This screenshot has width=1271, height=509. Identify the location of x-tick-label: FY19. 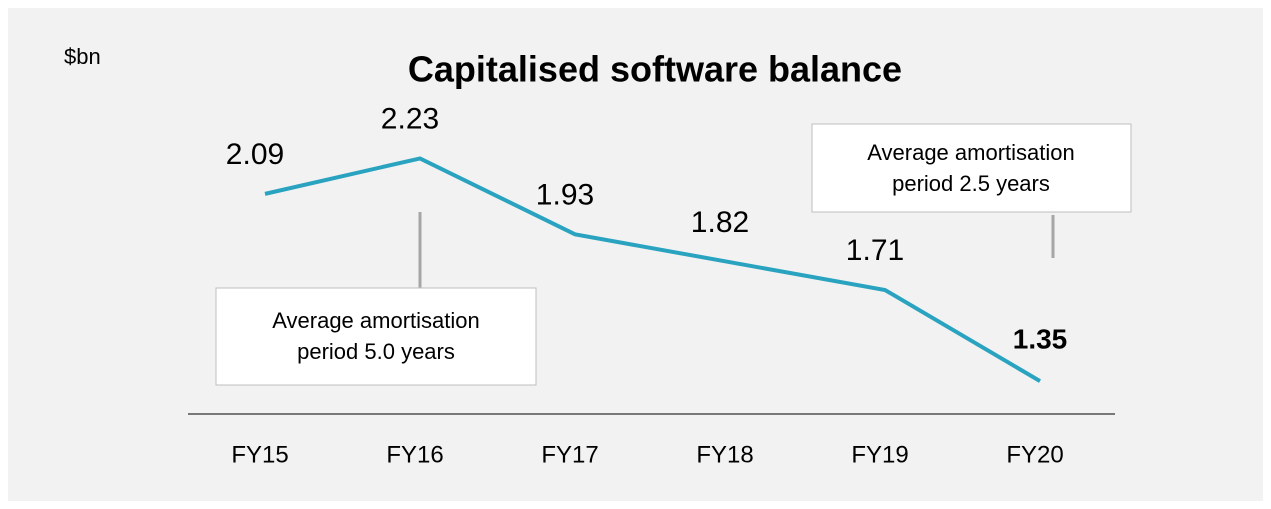
(879, 454).